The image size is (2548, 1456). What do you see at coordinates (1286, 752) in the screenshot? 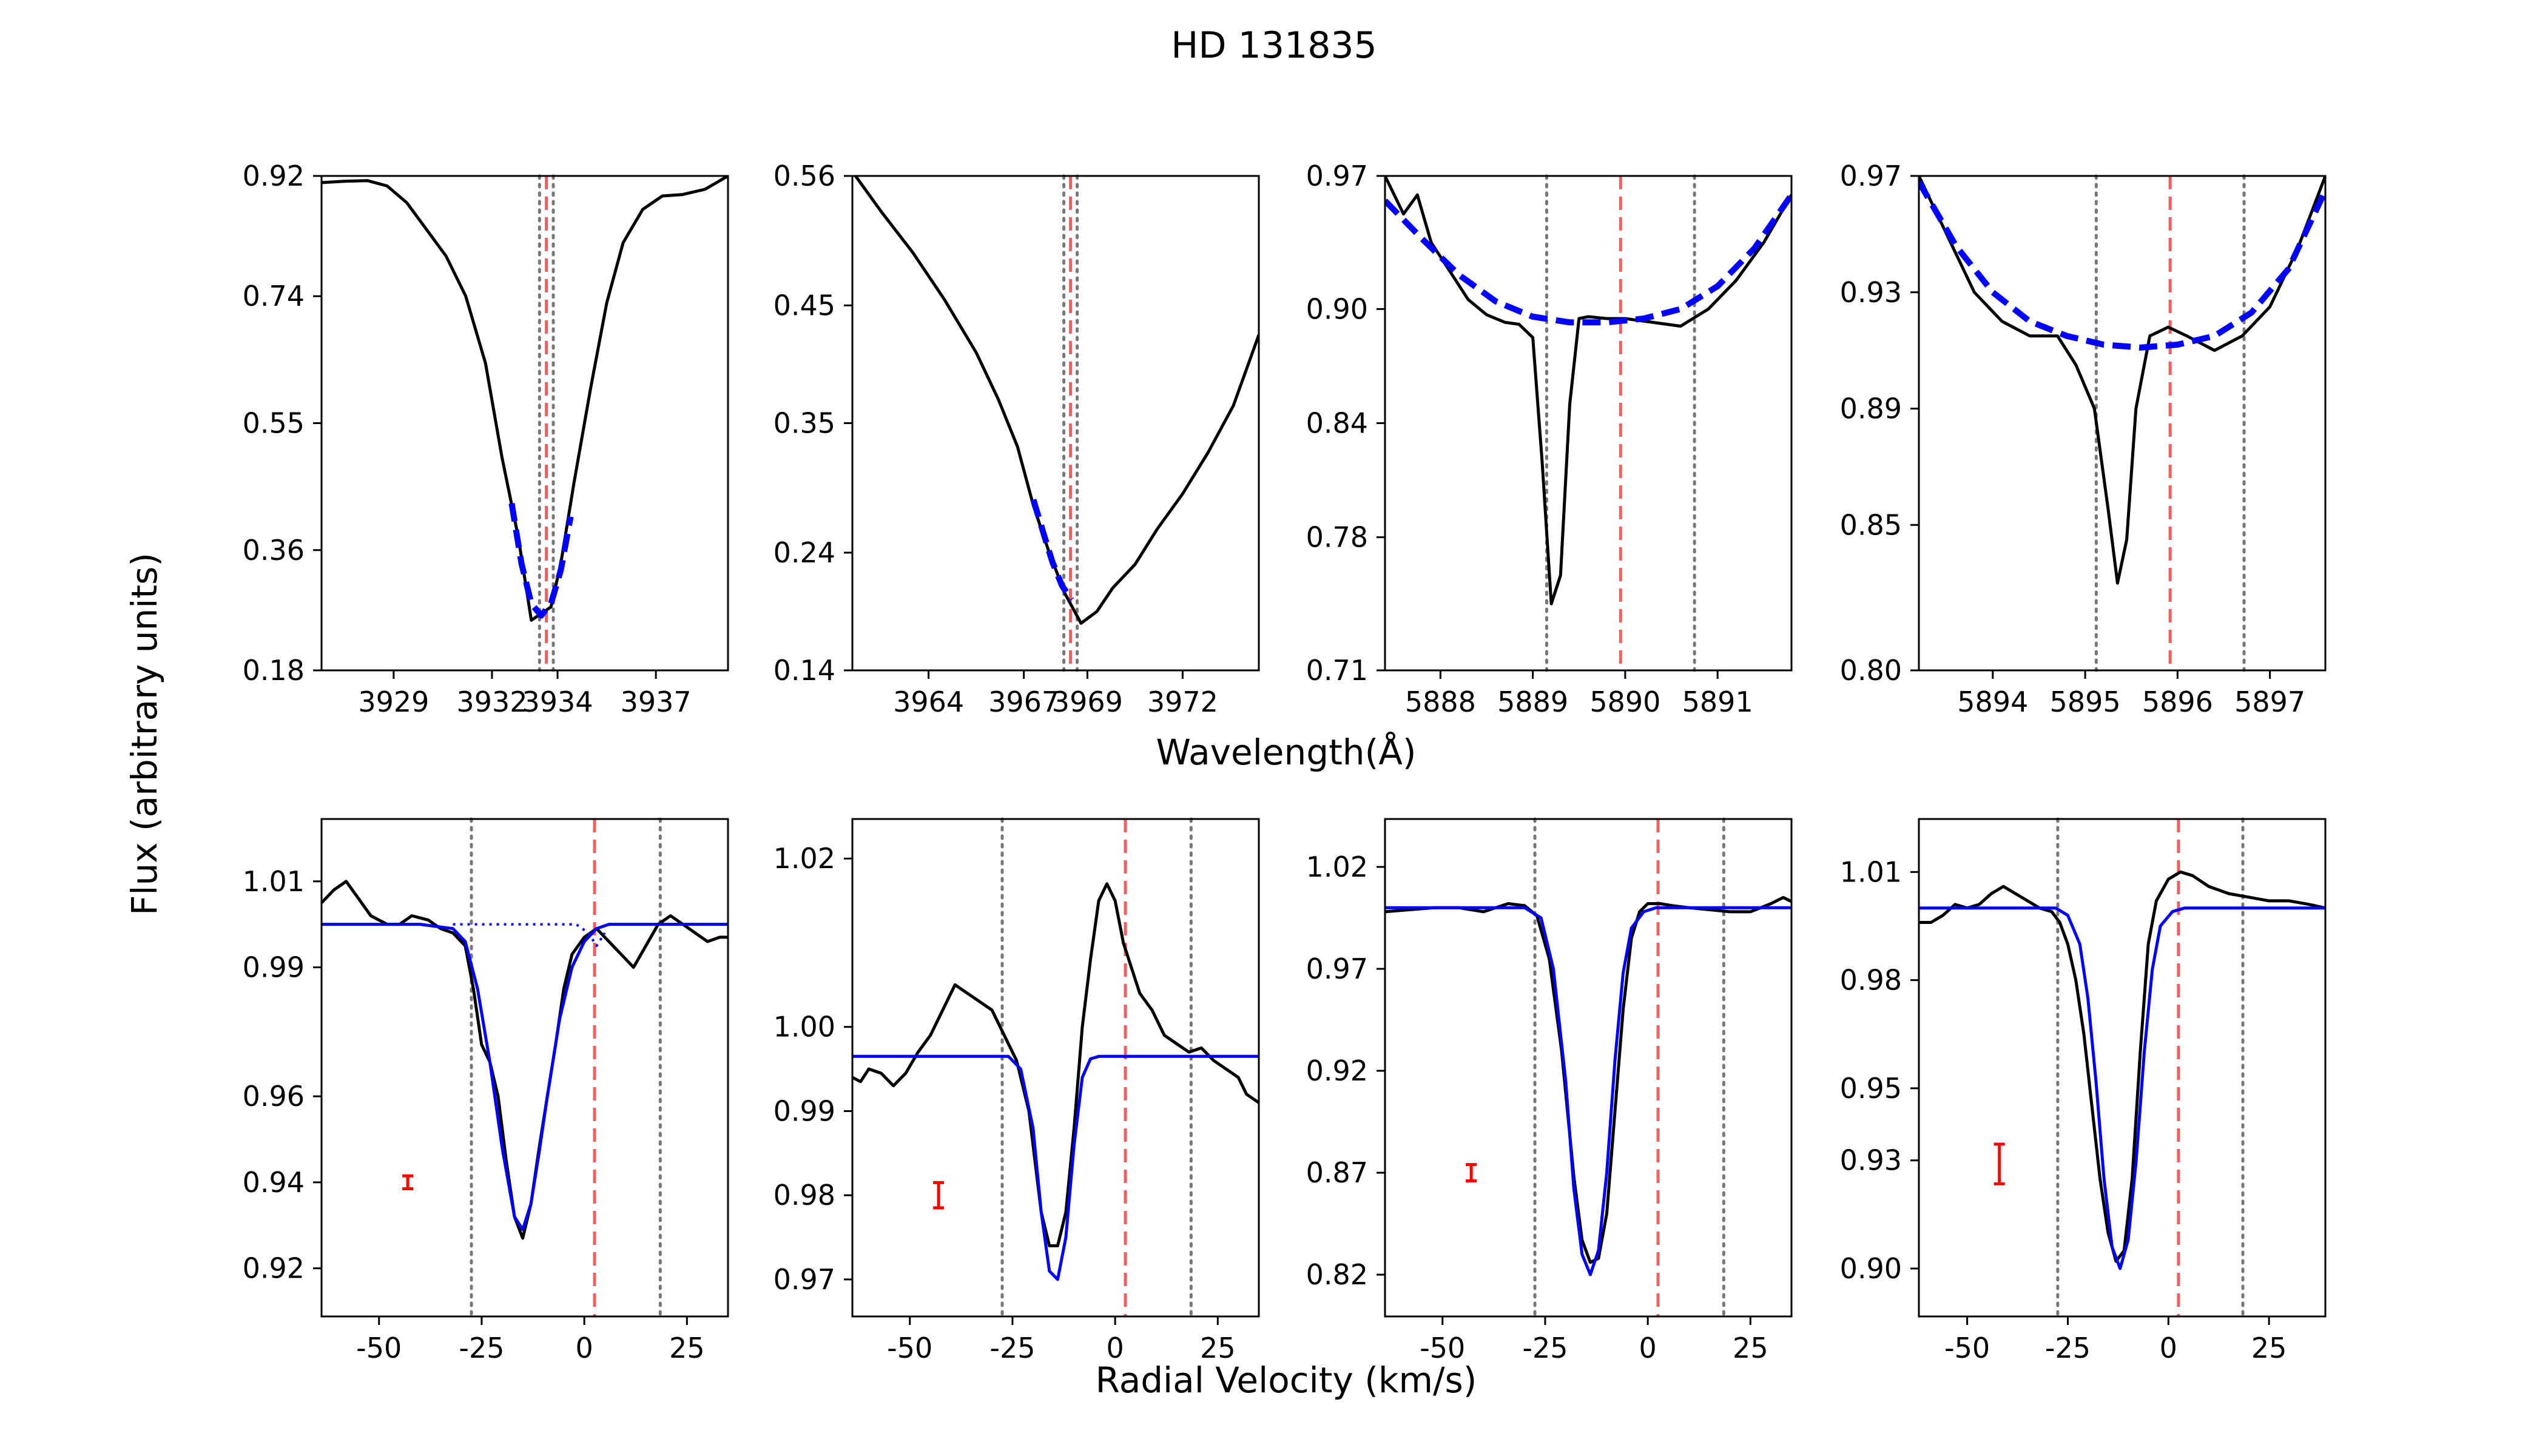
I see `top-row-xlabel: Wavelength(Å)` at bounding box center [1286, 752].